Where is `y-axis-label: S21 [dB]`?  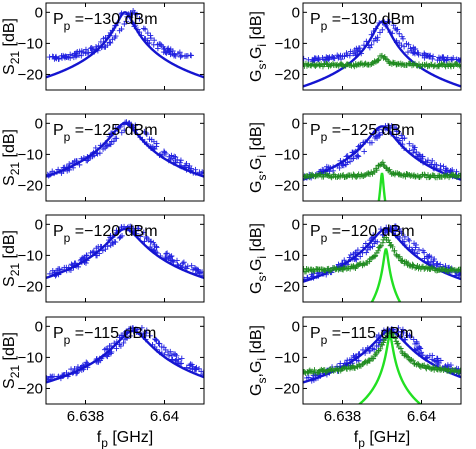 y-axis-label: S21 [dB] is located at coordinates (11, 258).